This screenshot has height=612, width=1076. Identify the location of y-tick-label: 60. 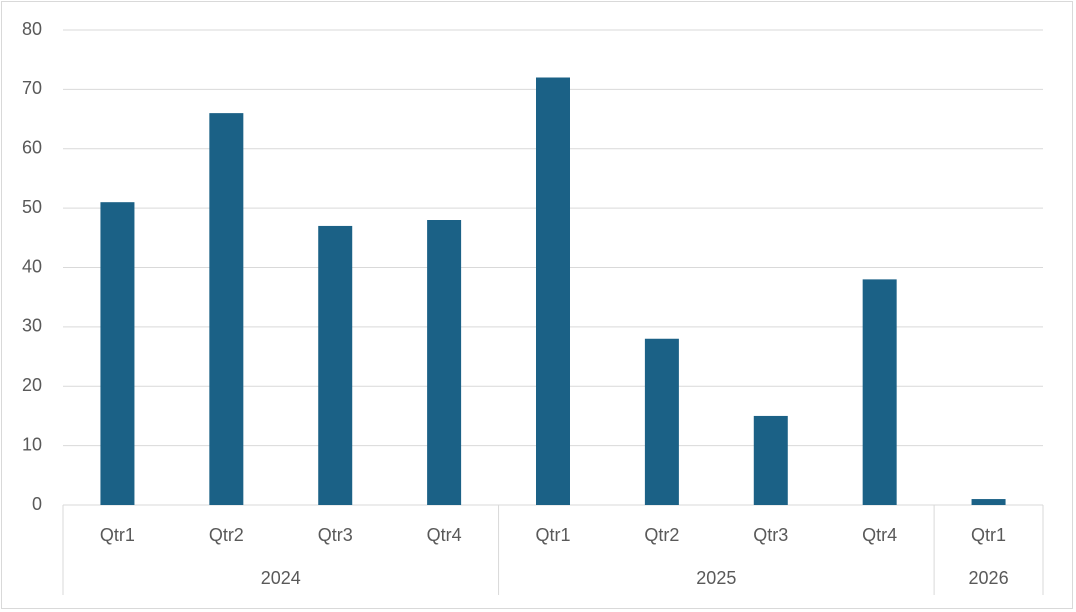
(32, 148).